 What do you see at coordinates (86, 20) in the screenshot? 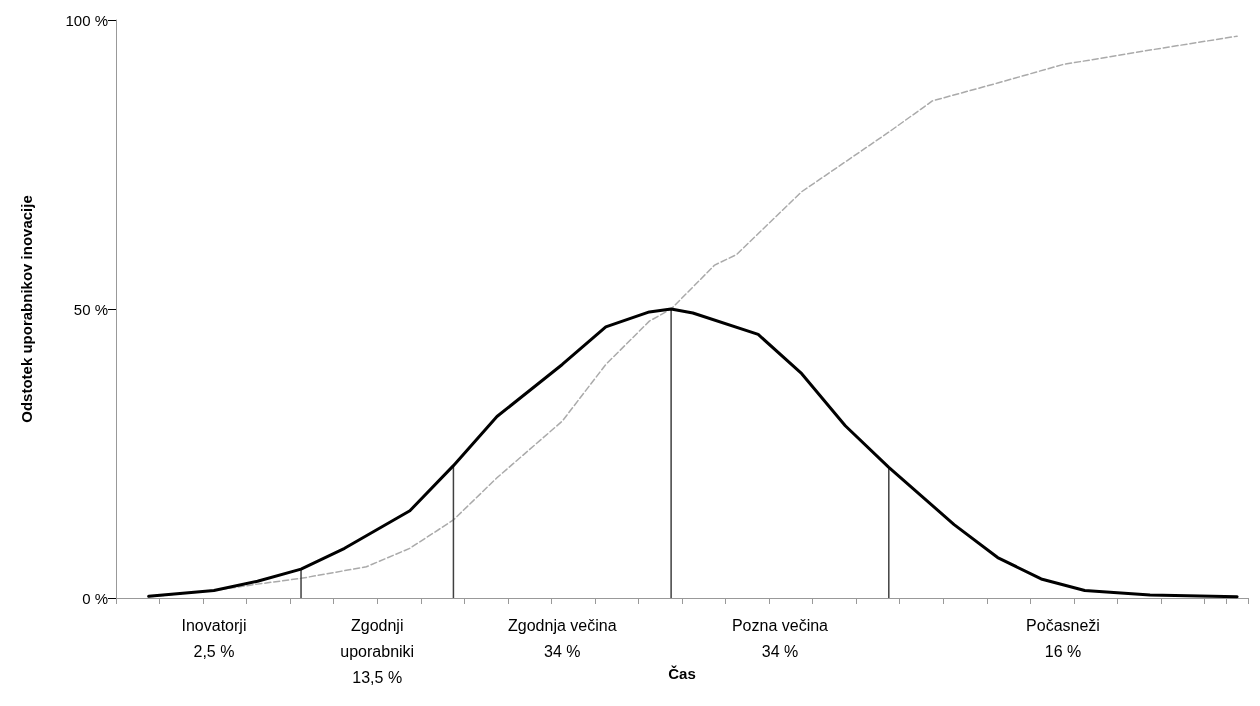
I see `y-tick-label: 100 %` at bounding box center [86, 20].